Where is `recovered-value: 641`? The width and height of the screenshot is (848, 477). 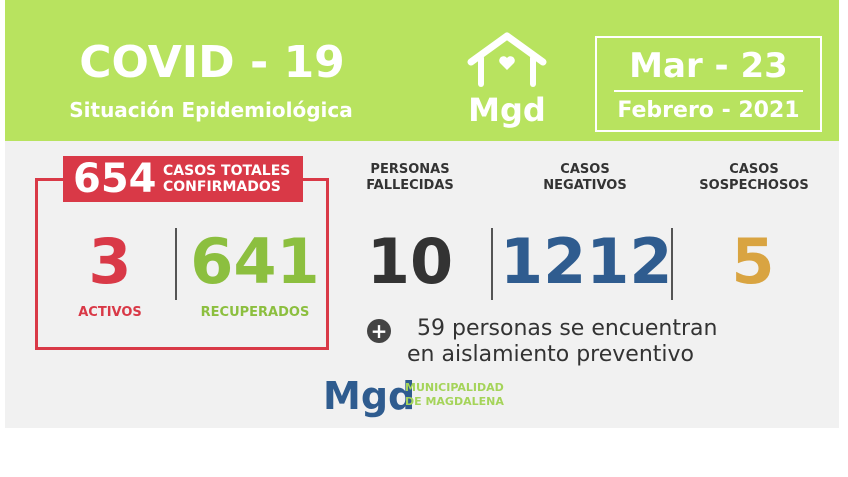
recovered-value: 641 is located at coordinates (255, 261).